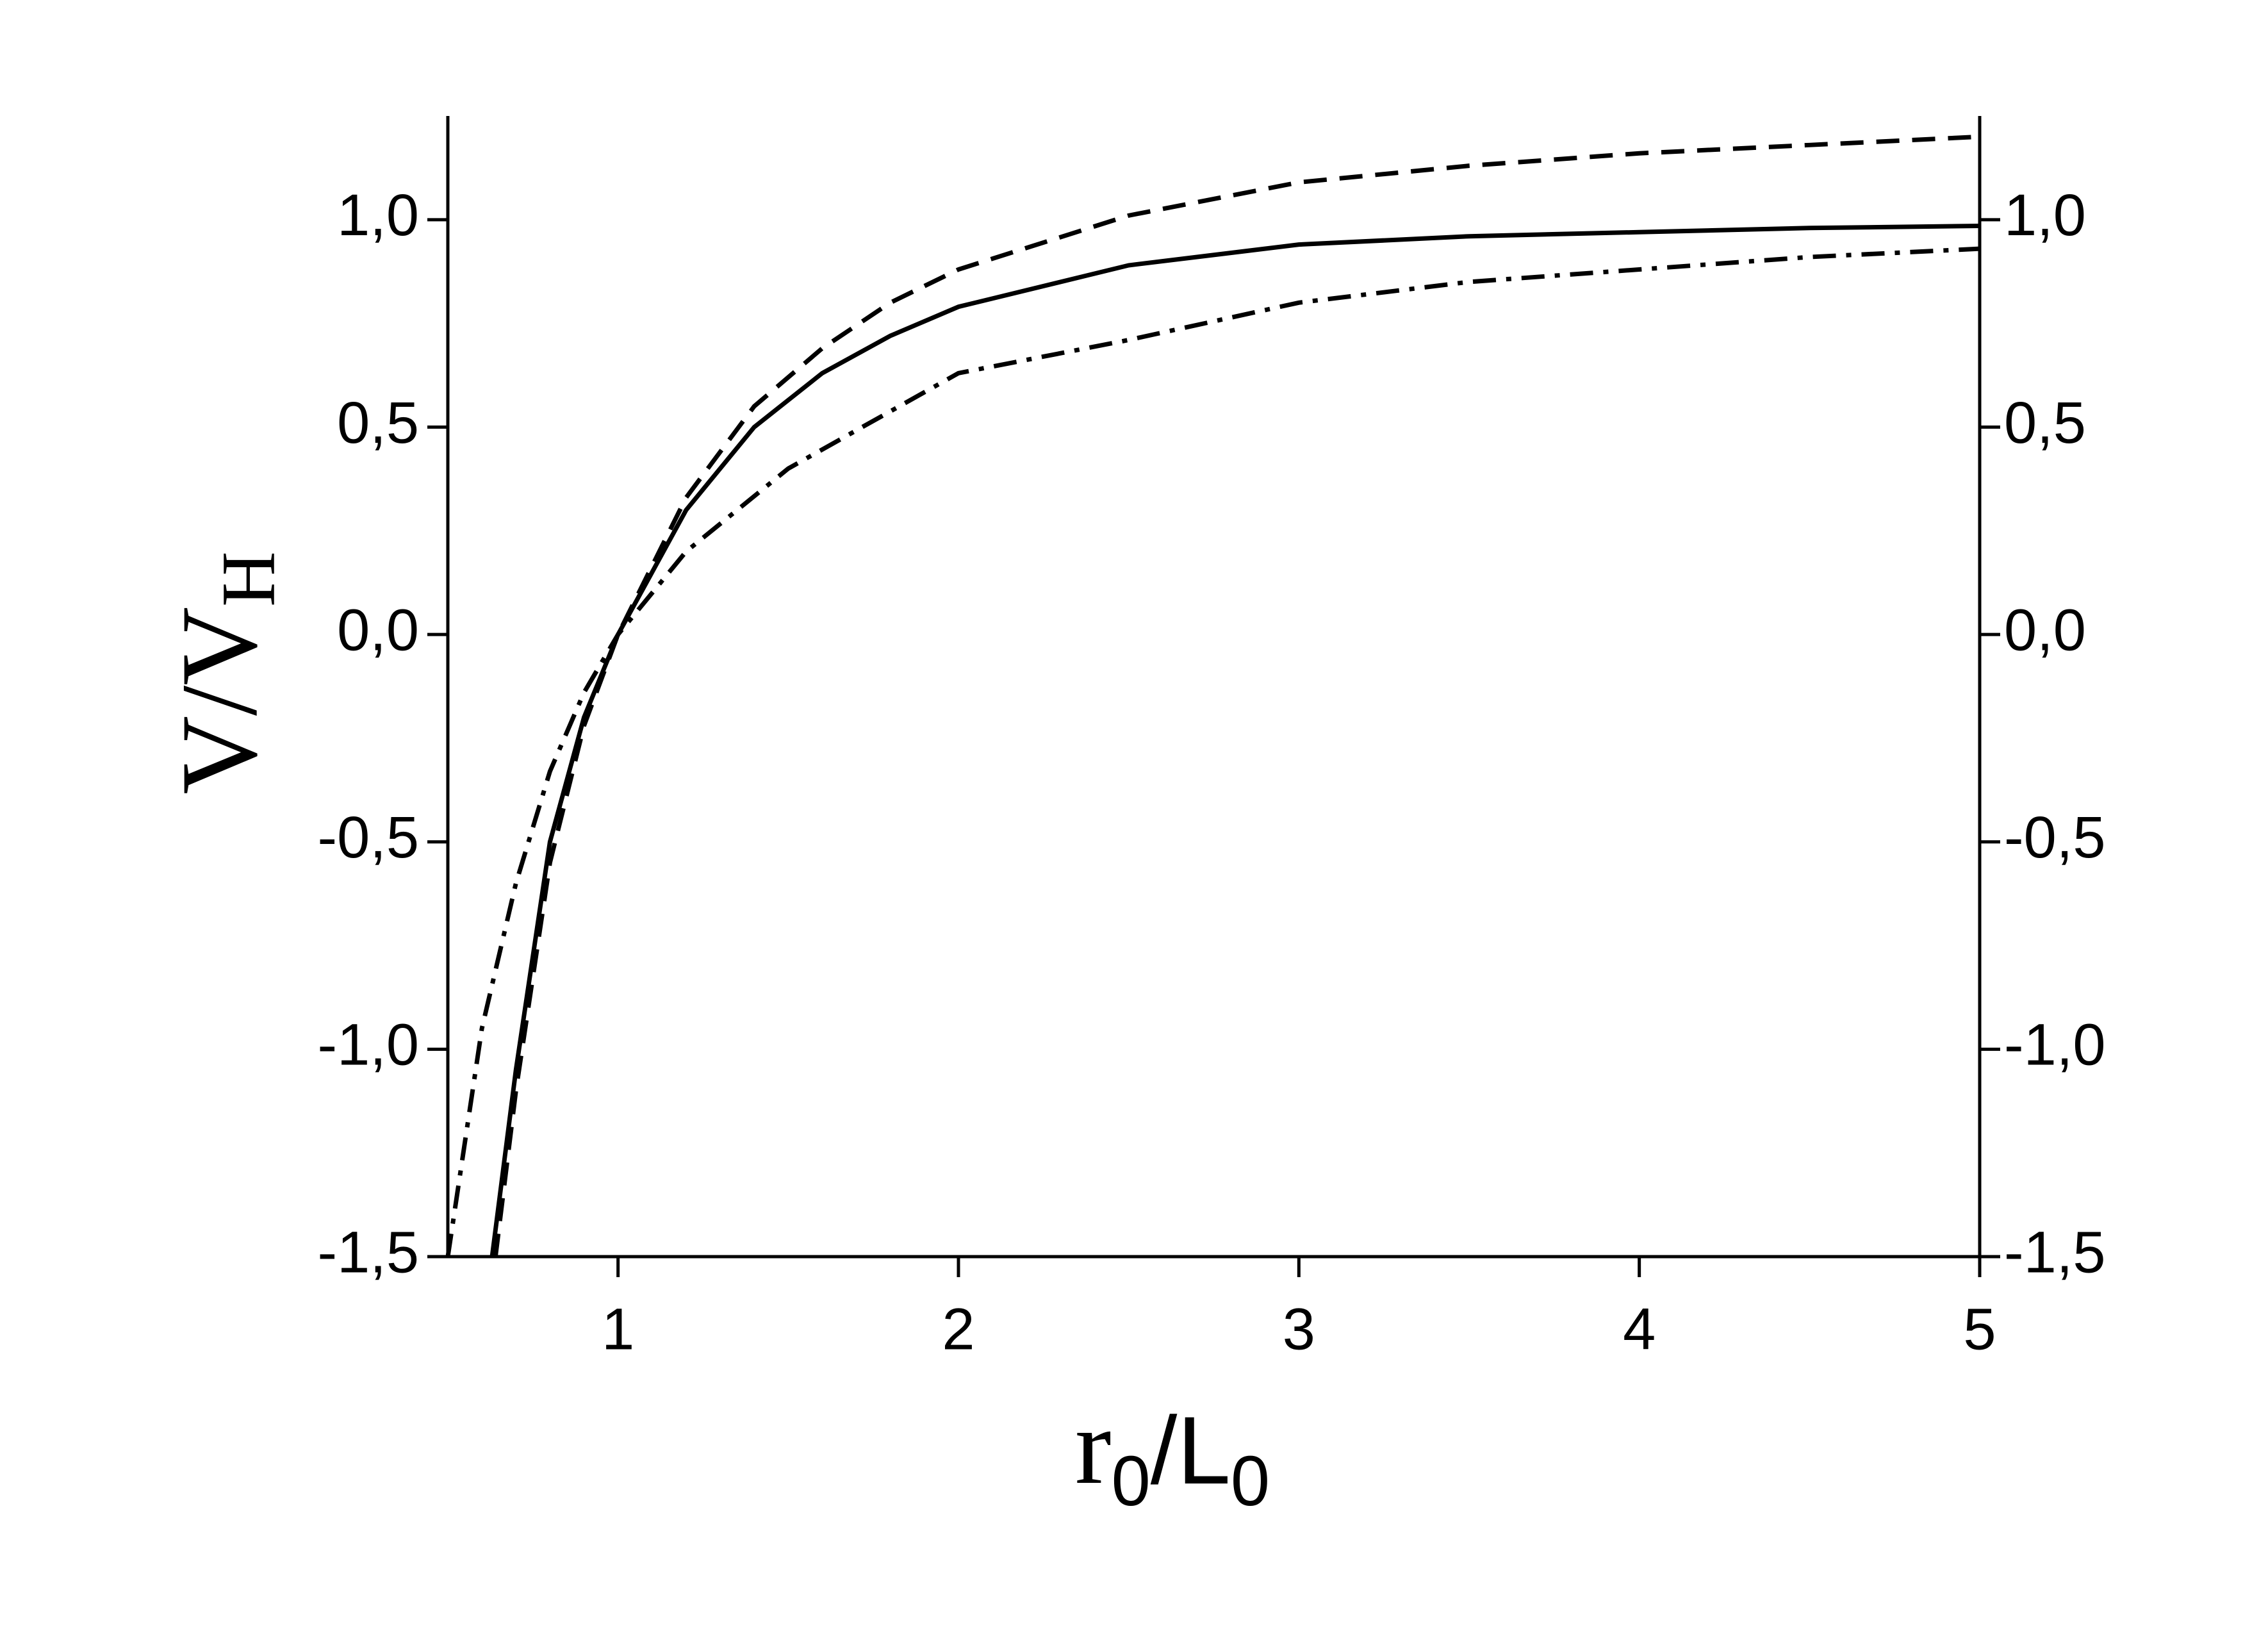  I want to click on y2-tick-label: 0,0, so click(2045, 630).